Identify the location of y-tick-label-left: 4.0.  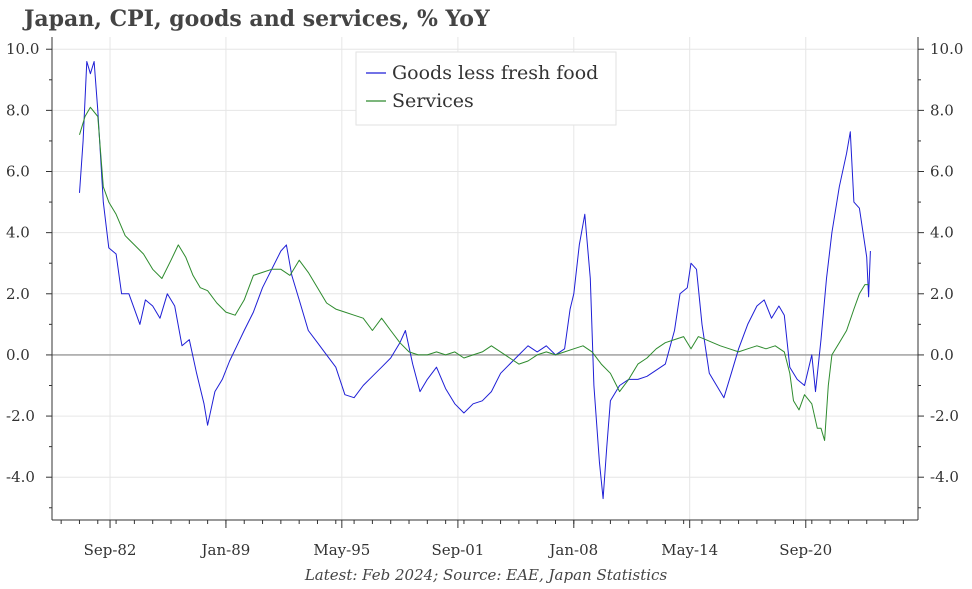
(18, 233).